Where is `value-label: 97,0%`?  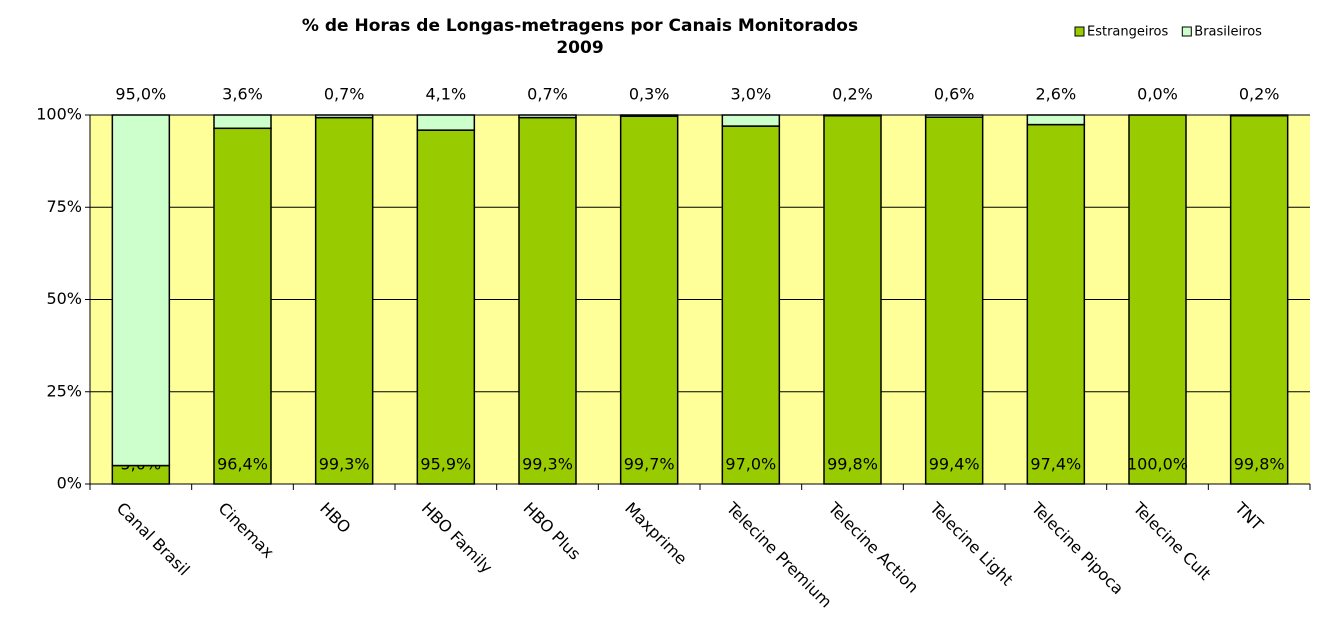 value-label: 97,0% is located at coordinates (750, 464).